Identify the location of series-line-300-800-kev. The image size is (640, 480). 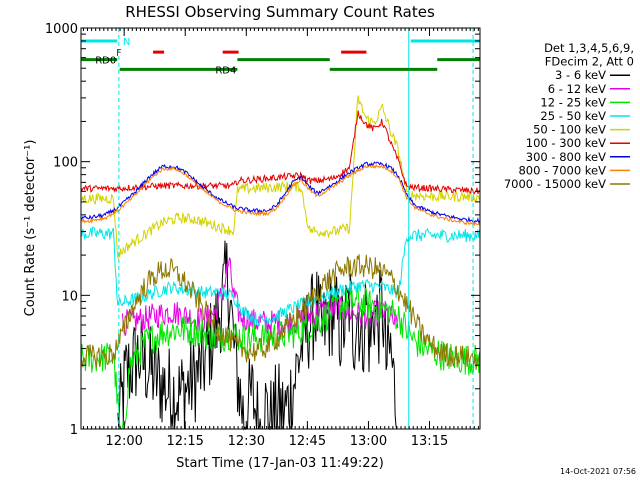
(280, 193).